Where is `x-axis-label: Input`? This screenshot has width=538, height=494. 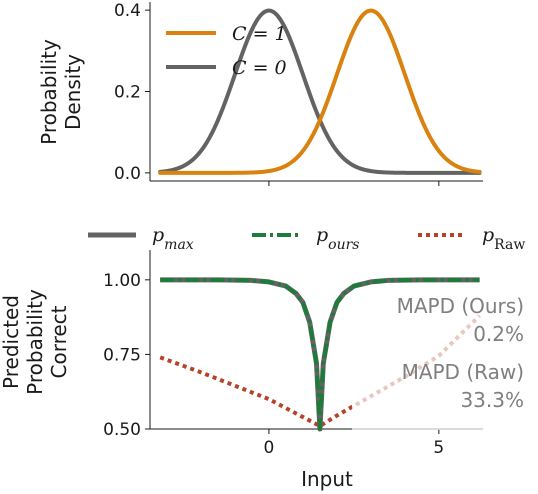 x-axis-label: Input is located at coordinates (327, 479).